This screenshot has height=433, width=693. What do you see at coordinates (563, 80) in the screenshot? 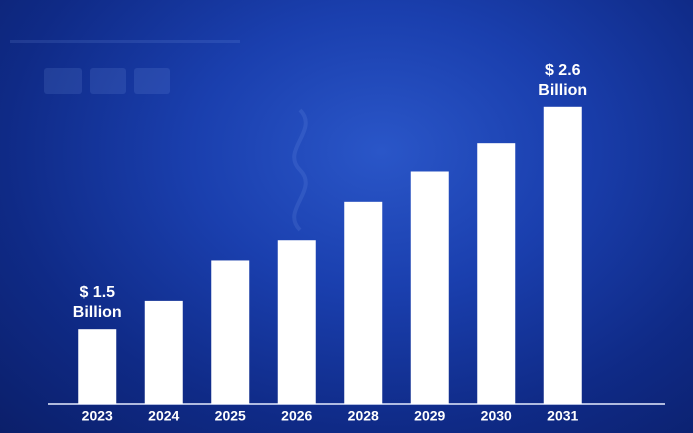
I see `value-label: $ 2.6 Billion` at bounding box center [563, 80].